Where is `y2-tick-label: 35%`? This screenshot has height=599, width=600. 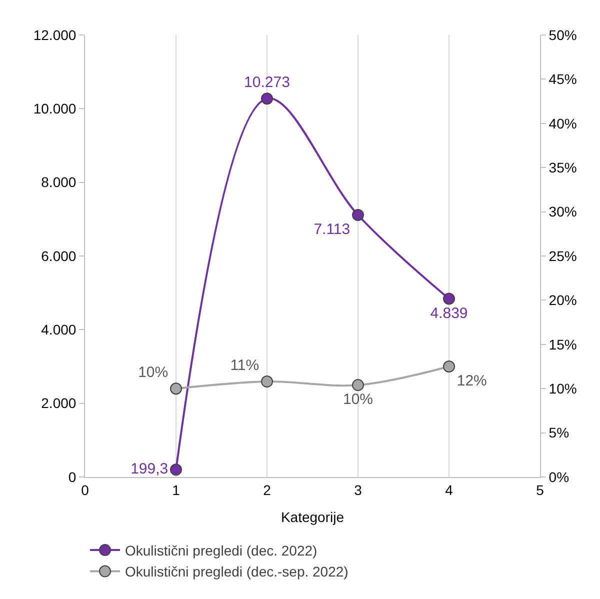 y2-tick-label: 35% is located at coordinates (562, 168).